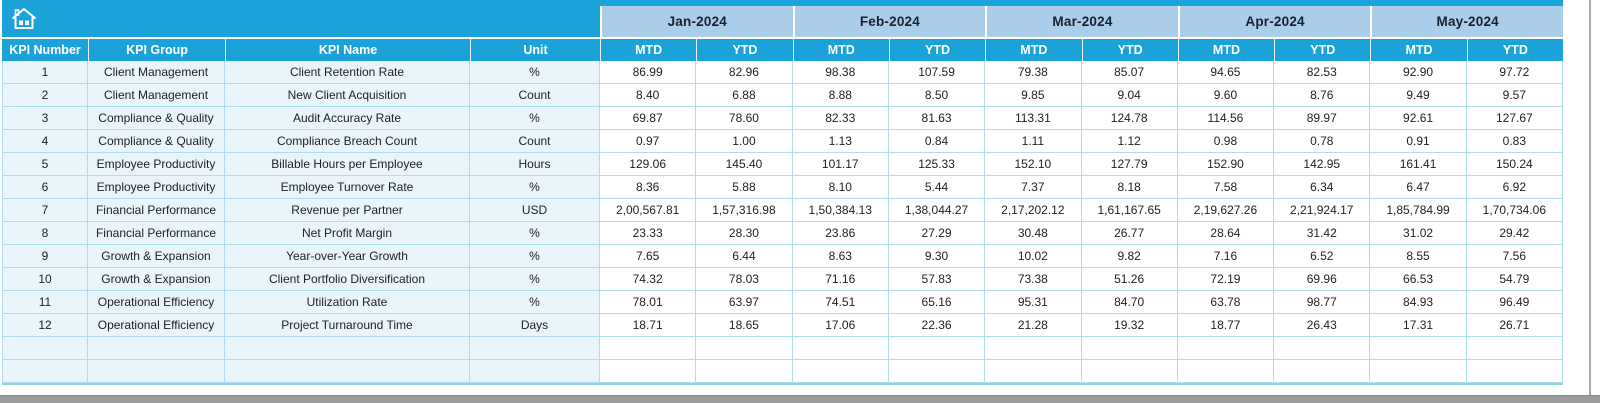 This screenshot has height=403, width=1600. Describe the element at coordinates (1226, 118) in the screenshot. I see `cell-value: 114.56` at that location.